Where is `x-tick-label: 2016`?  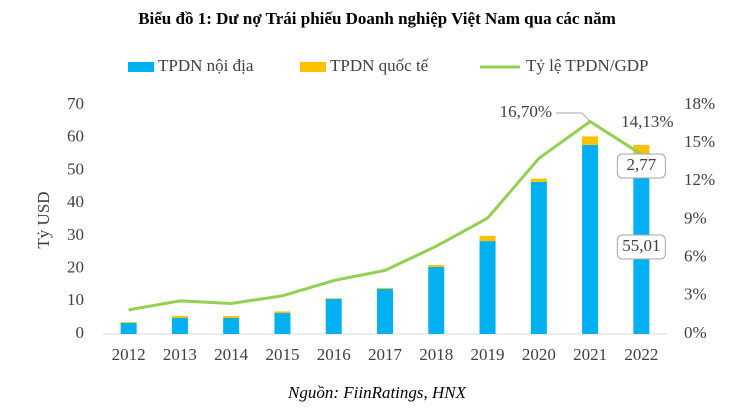
x-tick-label: 2016 is located at coordinates (334, 354).